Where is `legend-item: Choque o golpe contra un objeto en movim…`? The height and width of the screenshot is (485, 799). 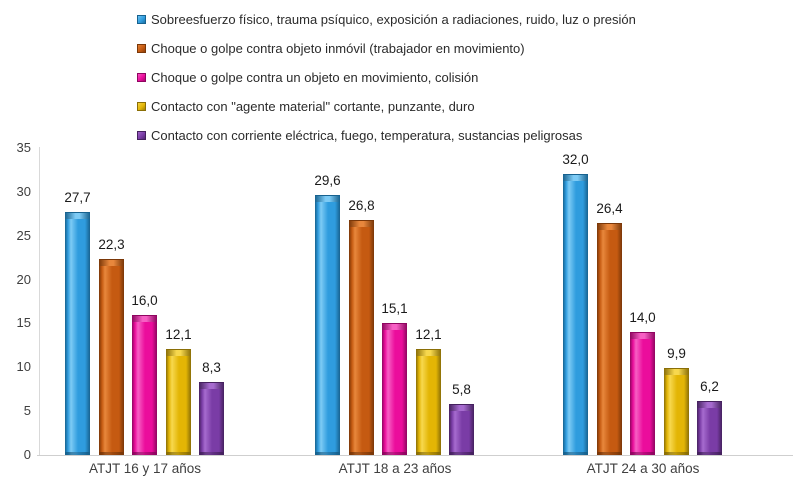 legend-item: Choque o golpe contra un objeto en movim… is located at coordinates (386, 77).